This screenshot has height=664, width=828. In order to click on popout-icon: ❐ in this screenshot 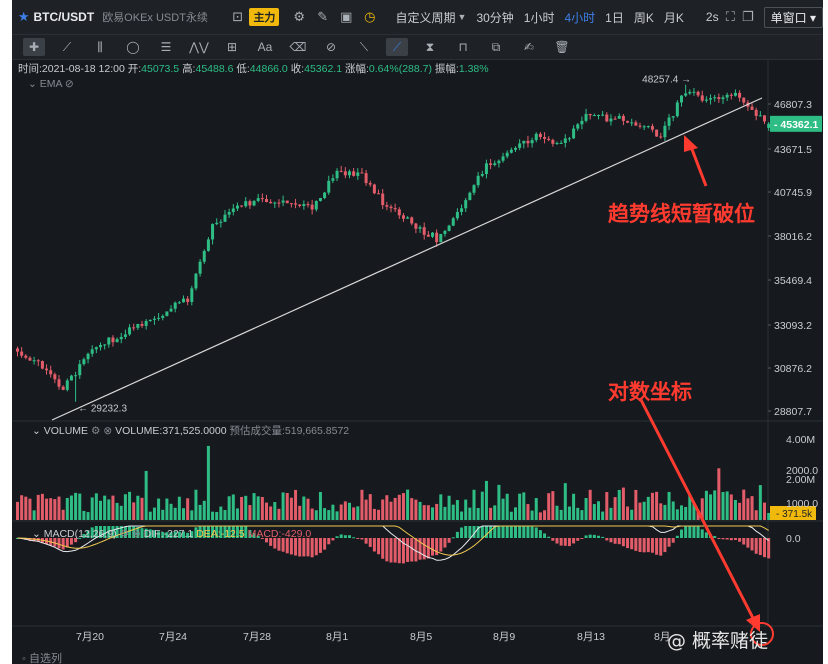, I will do `click(748, 16)`.